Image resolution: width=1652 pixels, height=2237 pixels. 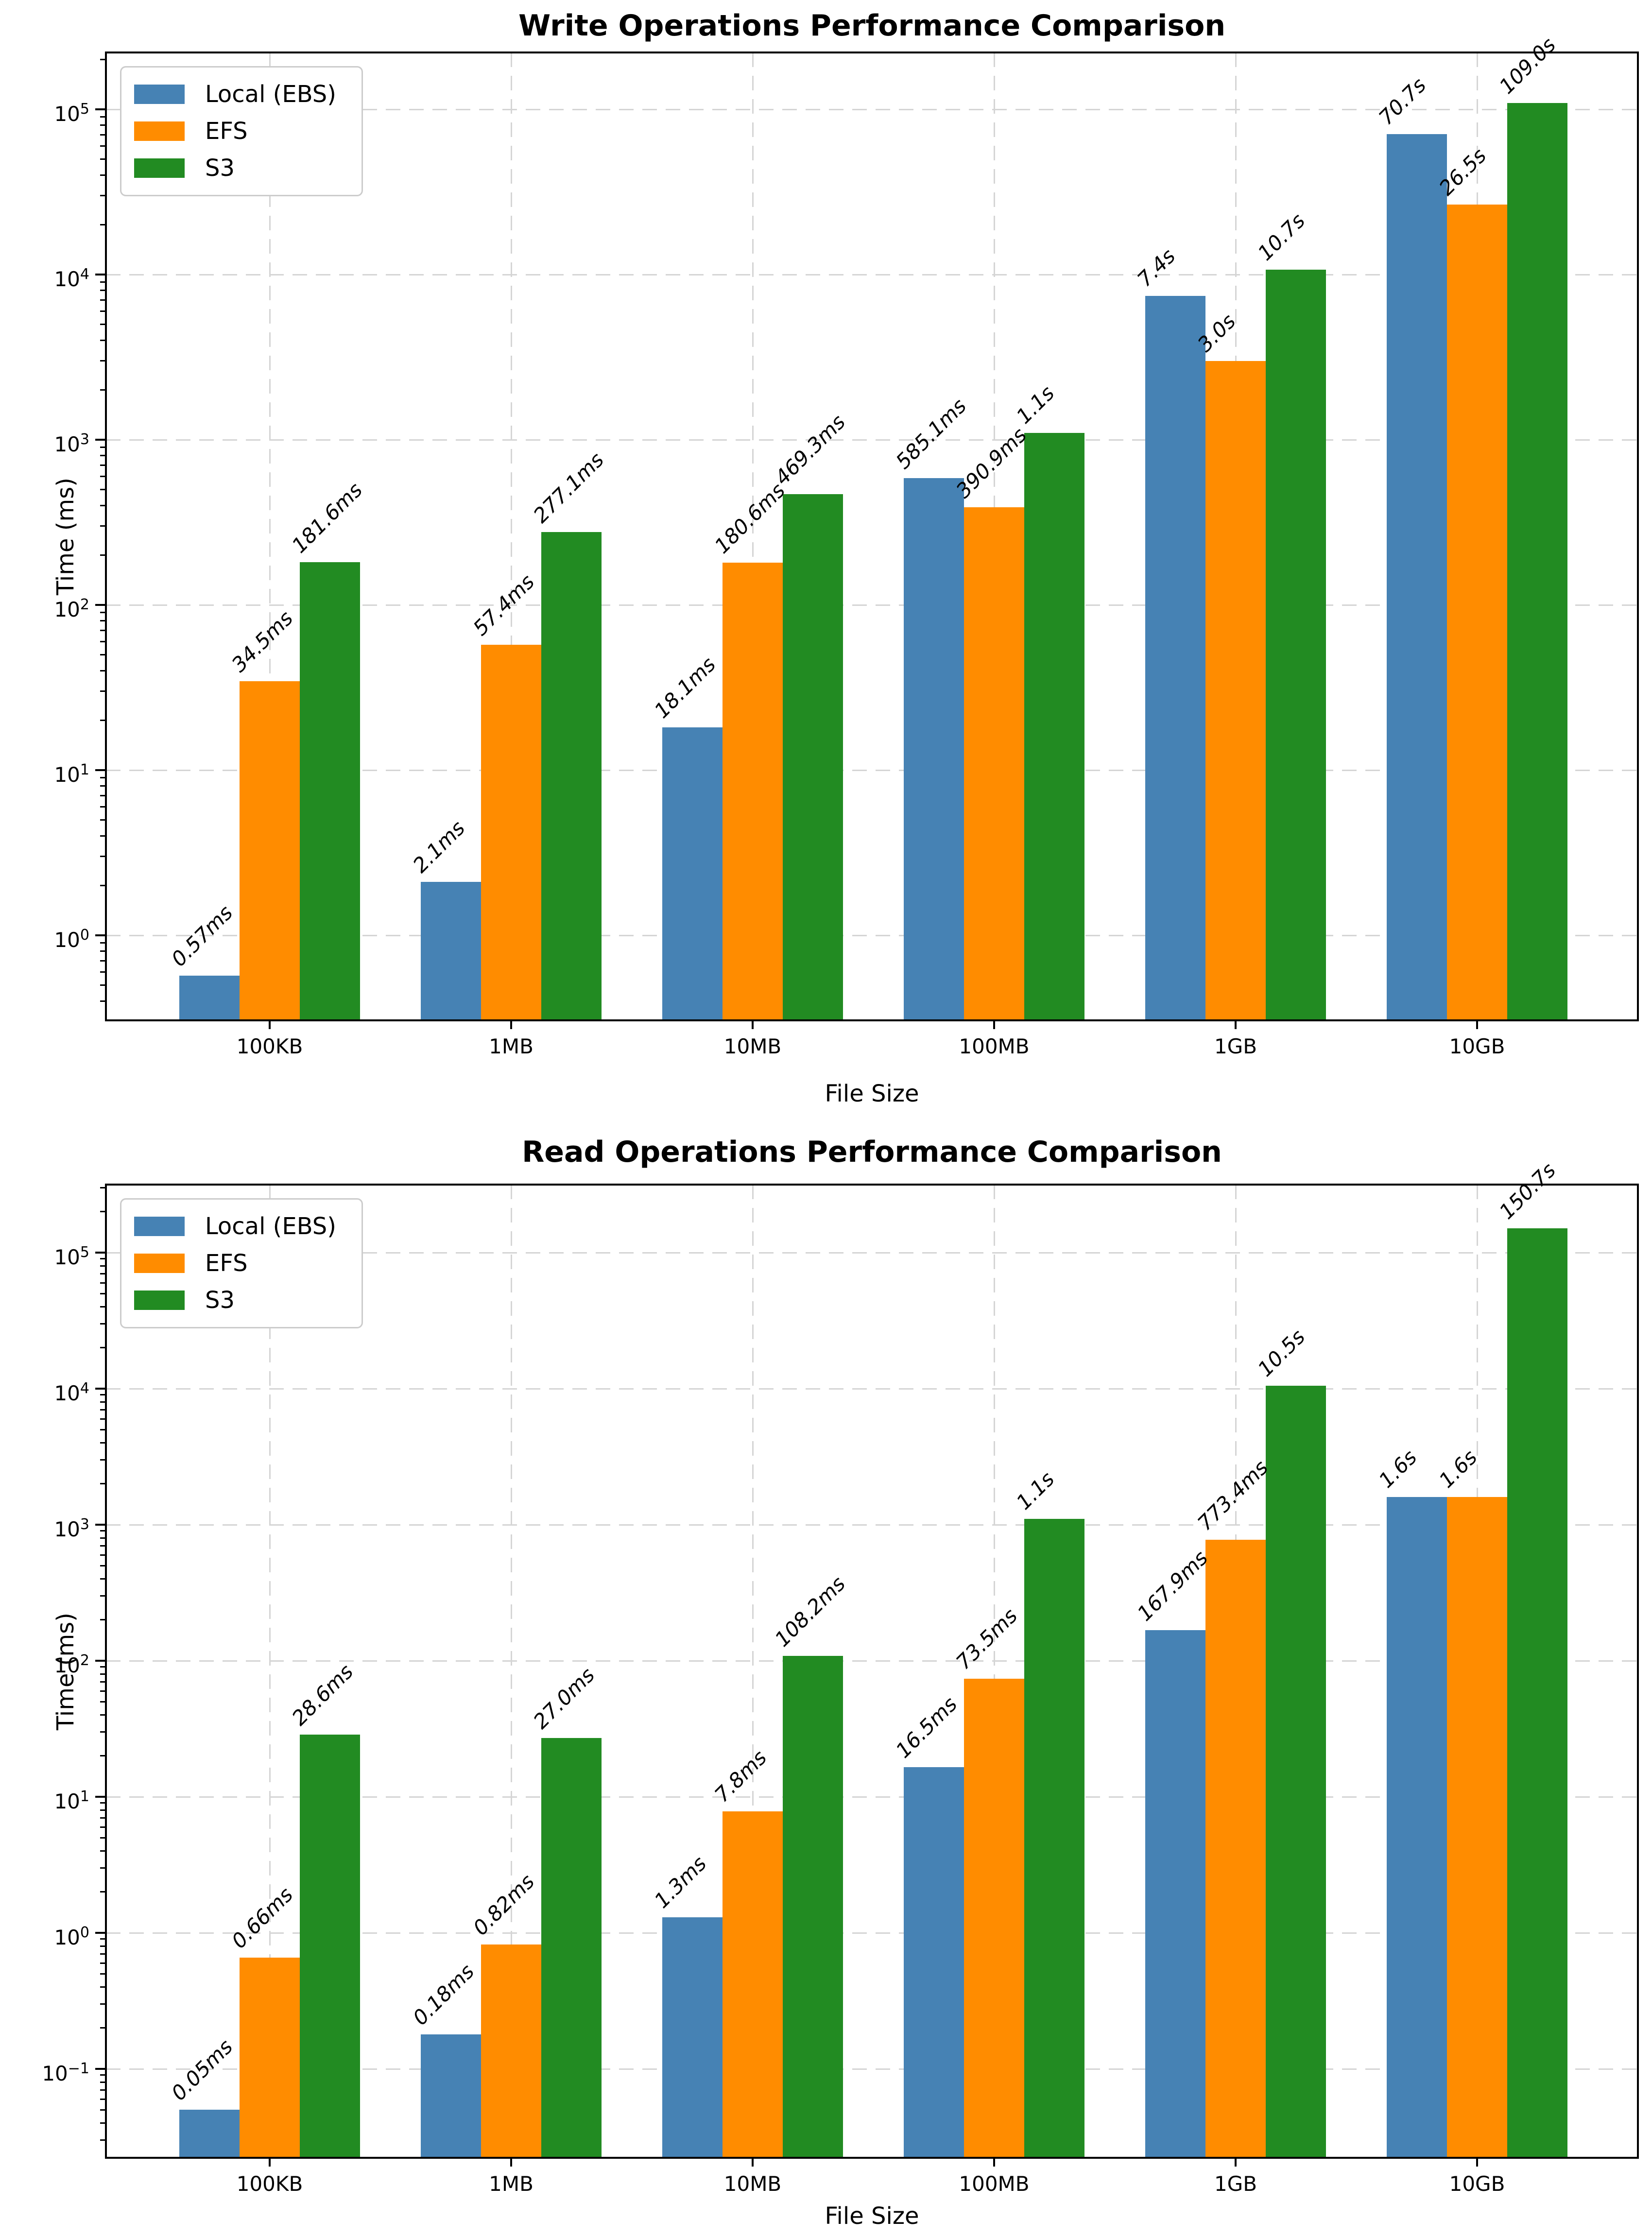 I want to click on bar-value-label: 1.1s, so click(x=1035, y=1491).